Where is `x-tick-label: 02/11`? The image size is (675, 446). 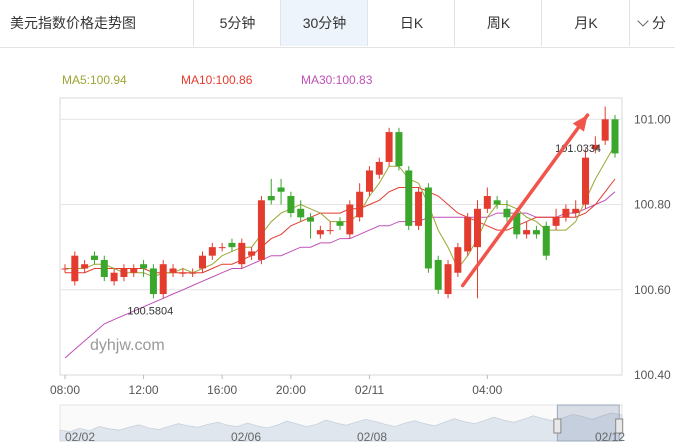 x-tick-label: 02/11 is located at coordinates (369, 390).